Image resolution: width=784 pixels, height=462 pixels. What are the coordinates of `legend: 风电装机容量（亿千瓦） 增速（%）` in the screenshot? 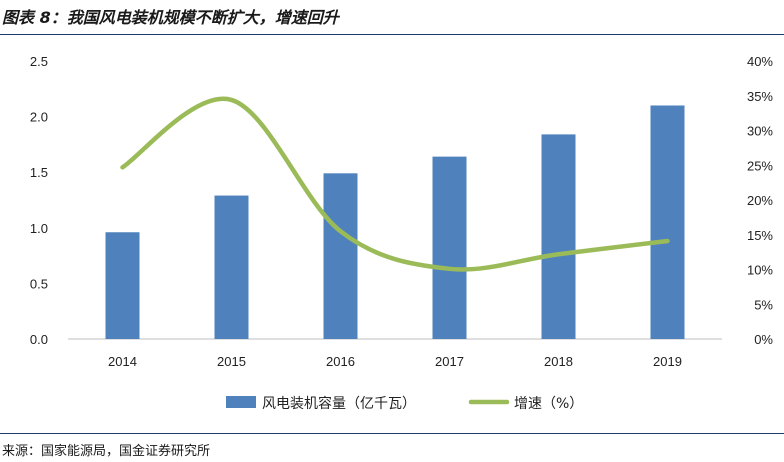 It's located at (404, 403).